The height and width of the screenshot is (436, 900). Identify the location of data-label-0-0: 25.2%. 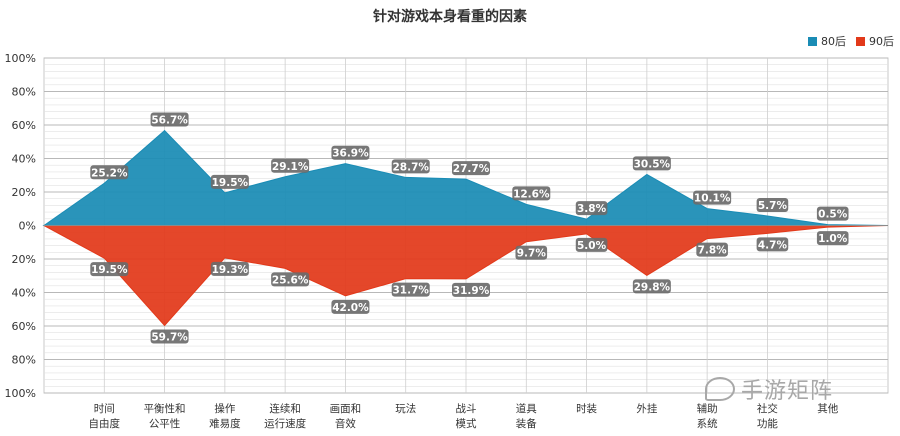
(109, 172).